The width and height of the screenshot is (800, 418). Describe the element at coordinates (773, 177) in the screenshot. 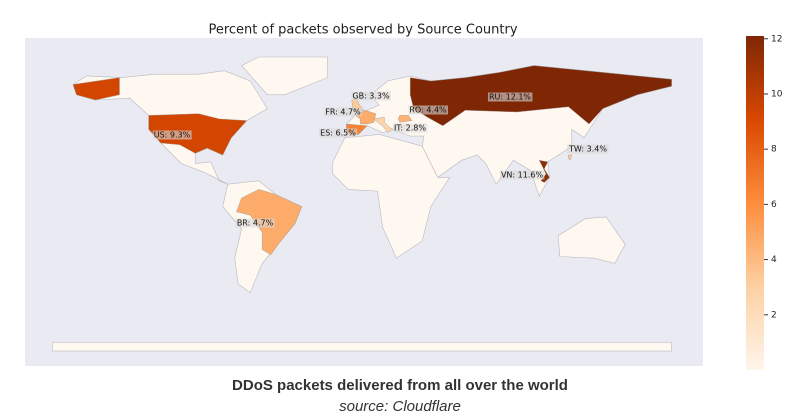

I see `colorbar-axis: 2 4 6 8 10 12` at that location.